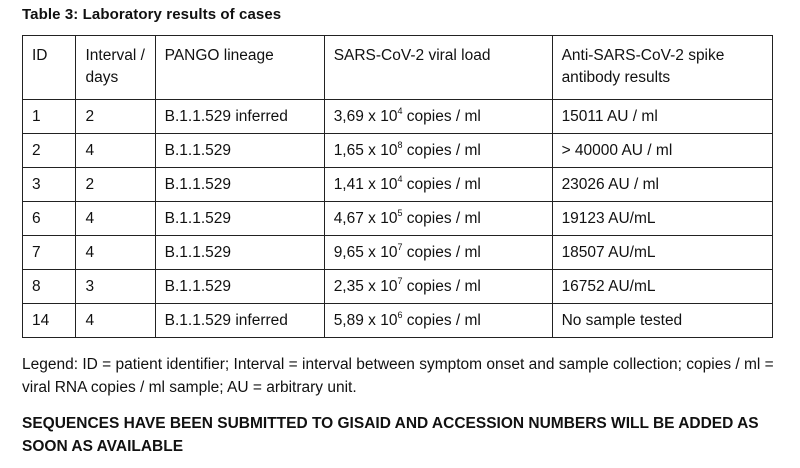 This screenshot has width=800, height=468. Describe the element at coordinates (662, 286) in the screenshot. I see `cell-antibody: 16752 AU/mL` at that location.